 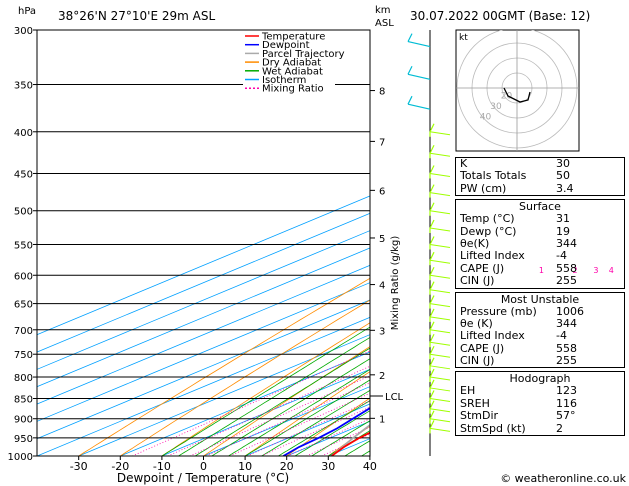 What do you see at coordinates (563, 163) in the screenshot?
I see `k-index-value: 30` at bounding box center [563, 163].